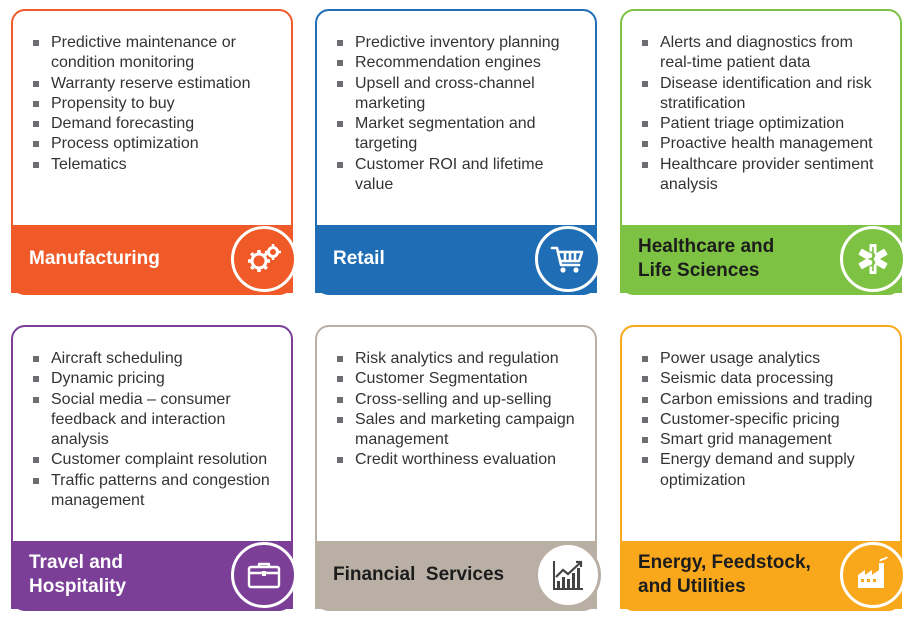 The height and width of the screenshot is (630, 924). What do you see at coordinates (568, 259) in the screenshot?
I see `shopping-cart-icon` at bounding box center [568, 259].